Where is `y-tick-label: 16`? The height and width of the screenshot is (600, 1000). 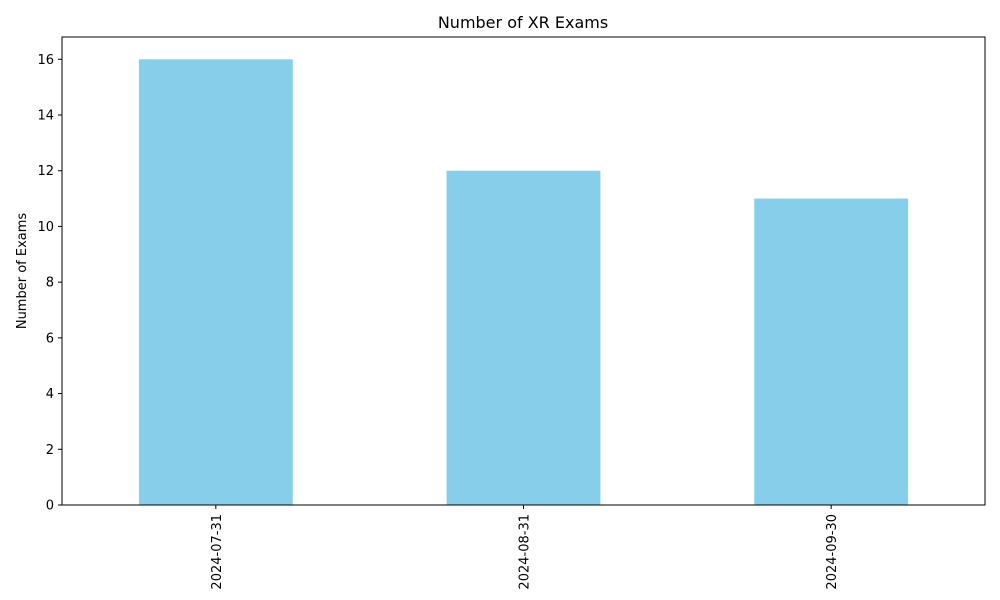 y-tick-label: 16 is located at coordinates (45, 60).